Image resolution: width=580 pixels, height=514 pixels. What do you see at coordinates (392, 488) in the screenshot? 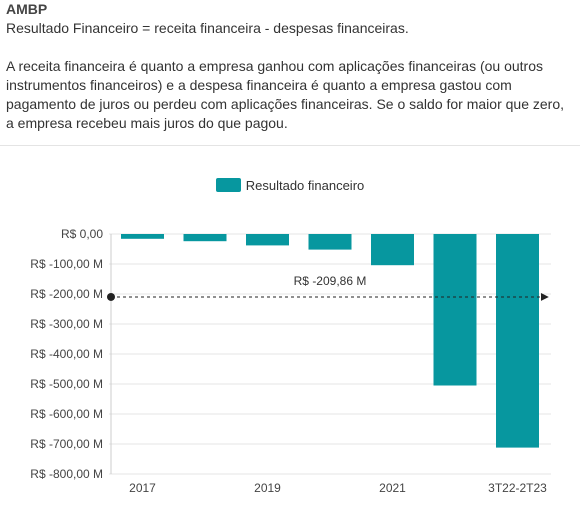
I see `x-tick-label: 2021` at bounding box center [392, 488].